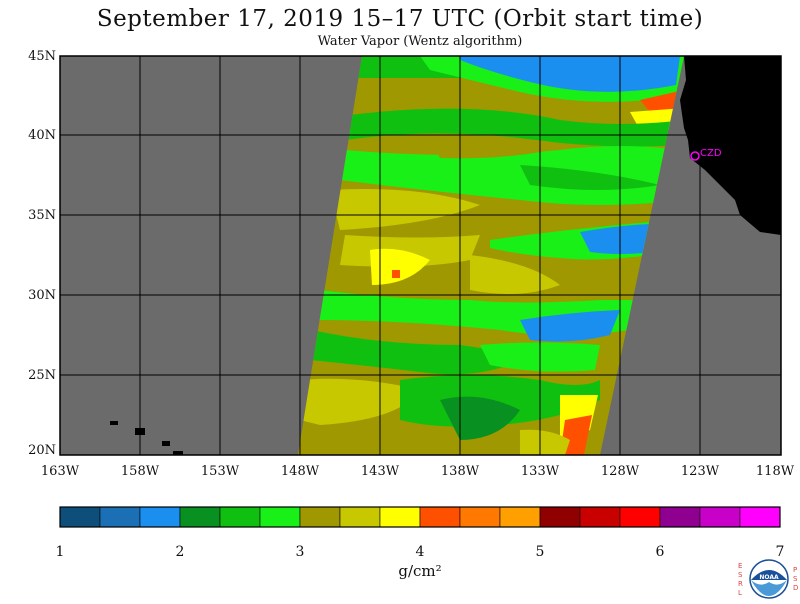 The height and width of the screenshot is (604, 800). I want to click on colorbar-frame, so click(420, 517).